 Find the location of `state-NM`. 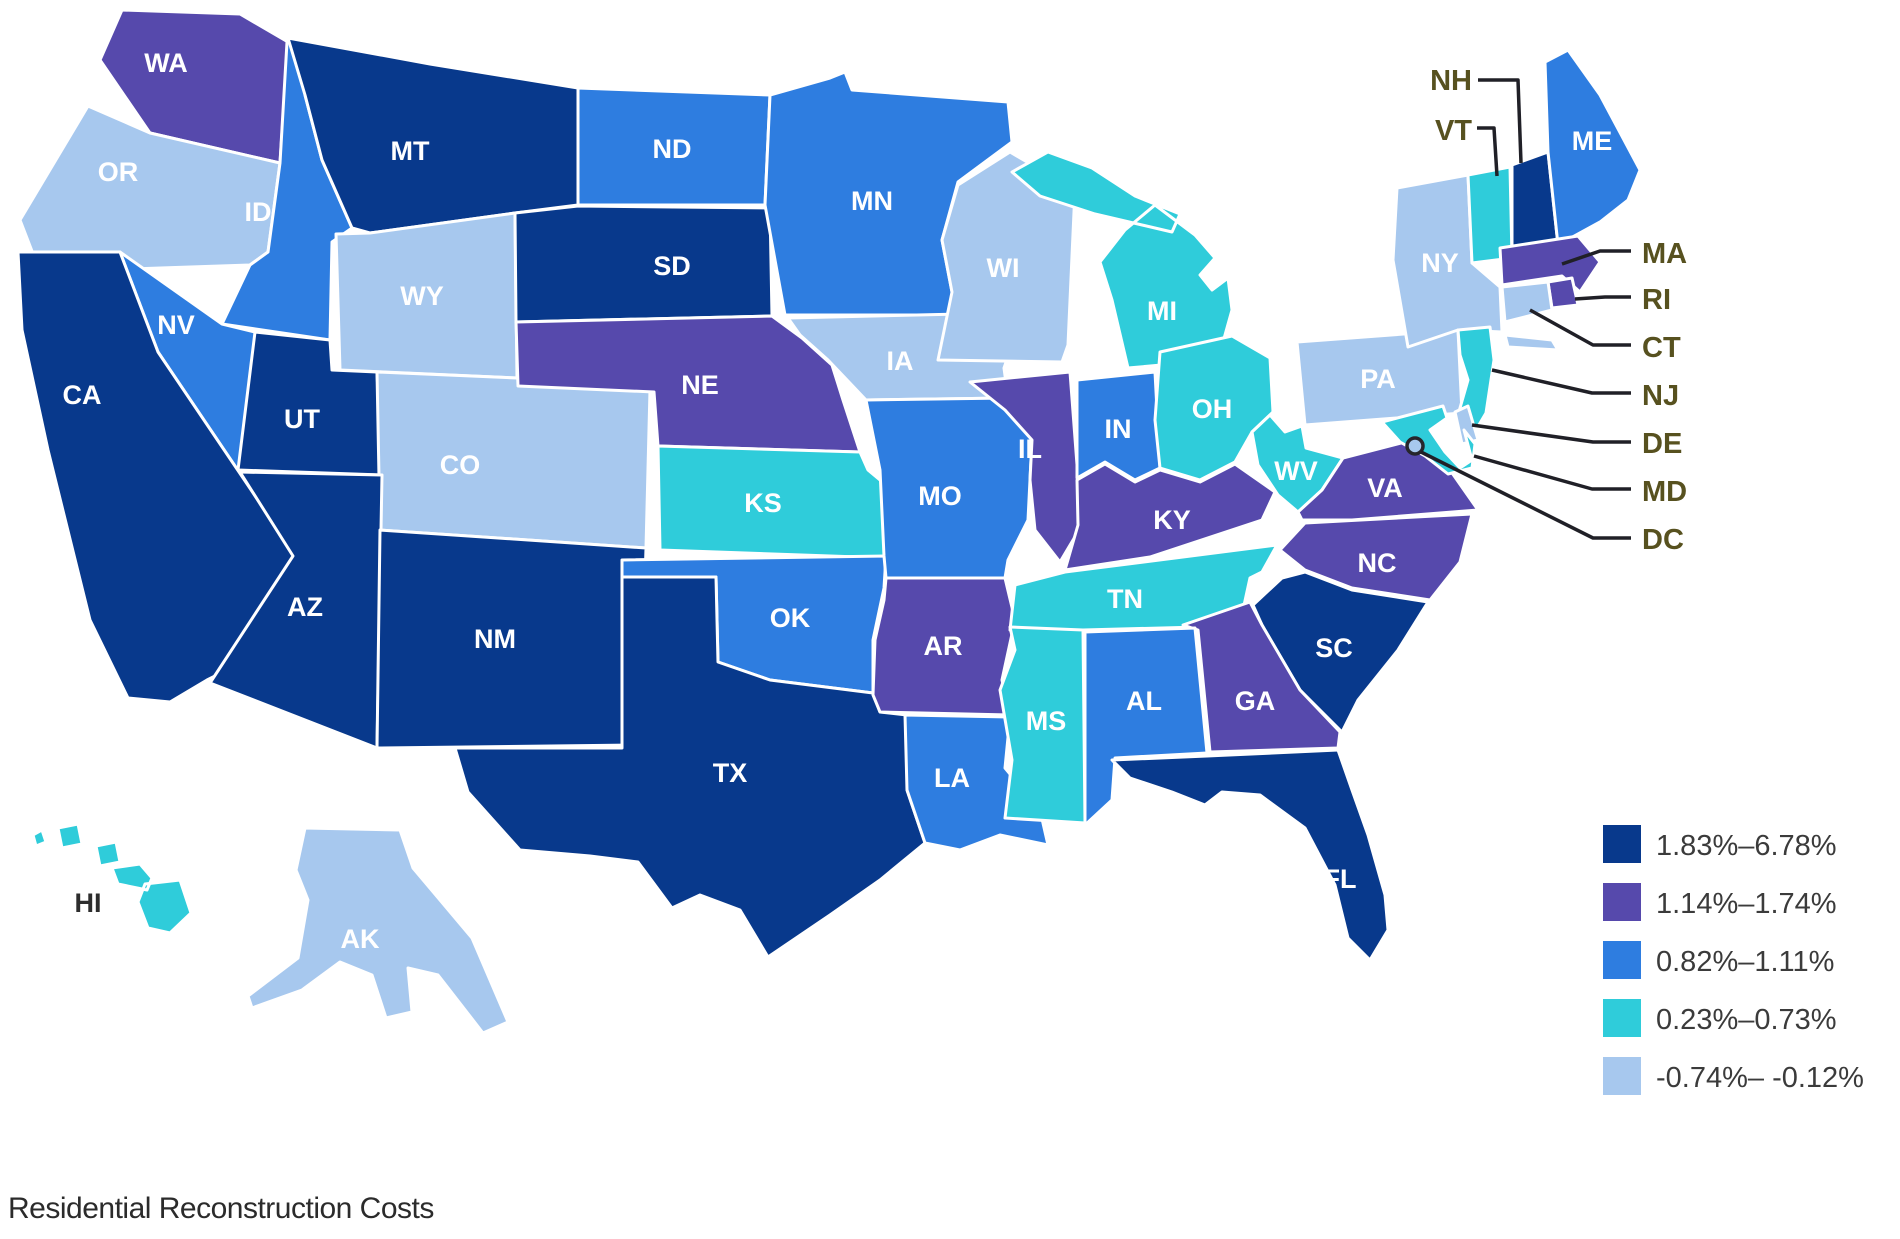

state-NM is located at coordinates (511, 639).